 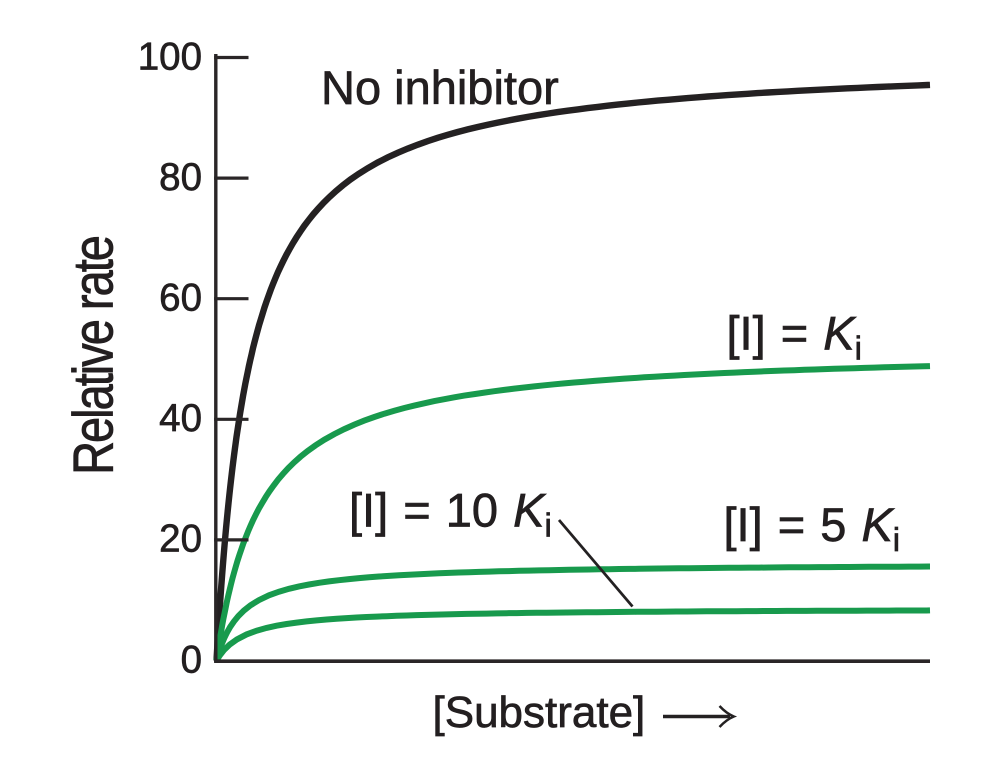 I want to click on svg-text: Relative rate, so click(x=94, y=356).